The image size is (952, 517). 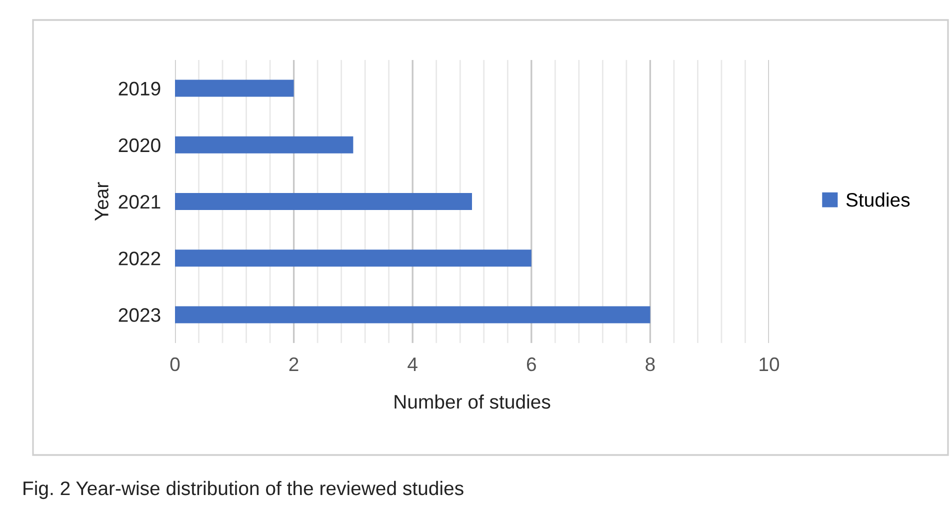 I want to click on x-tick-label: 2, so click(x=293, y=364).